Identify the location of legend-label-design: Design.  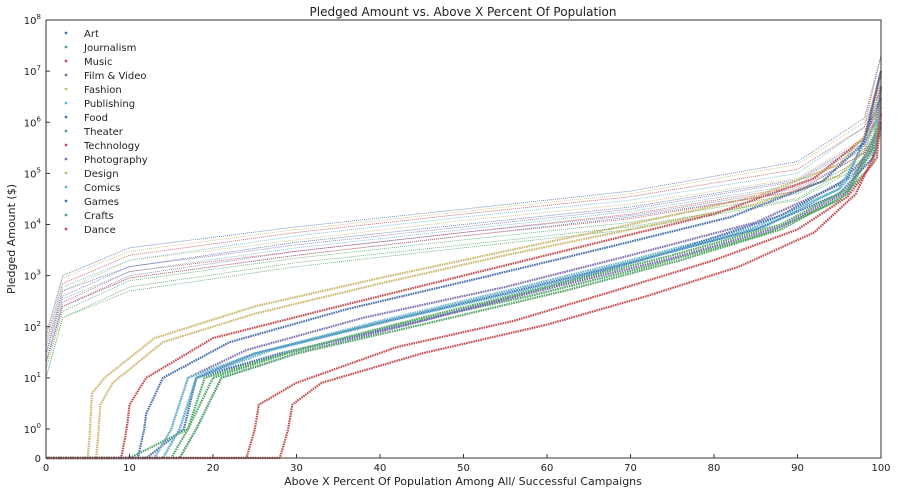
(101, 174).